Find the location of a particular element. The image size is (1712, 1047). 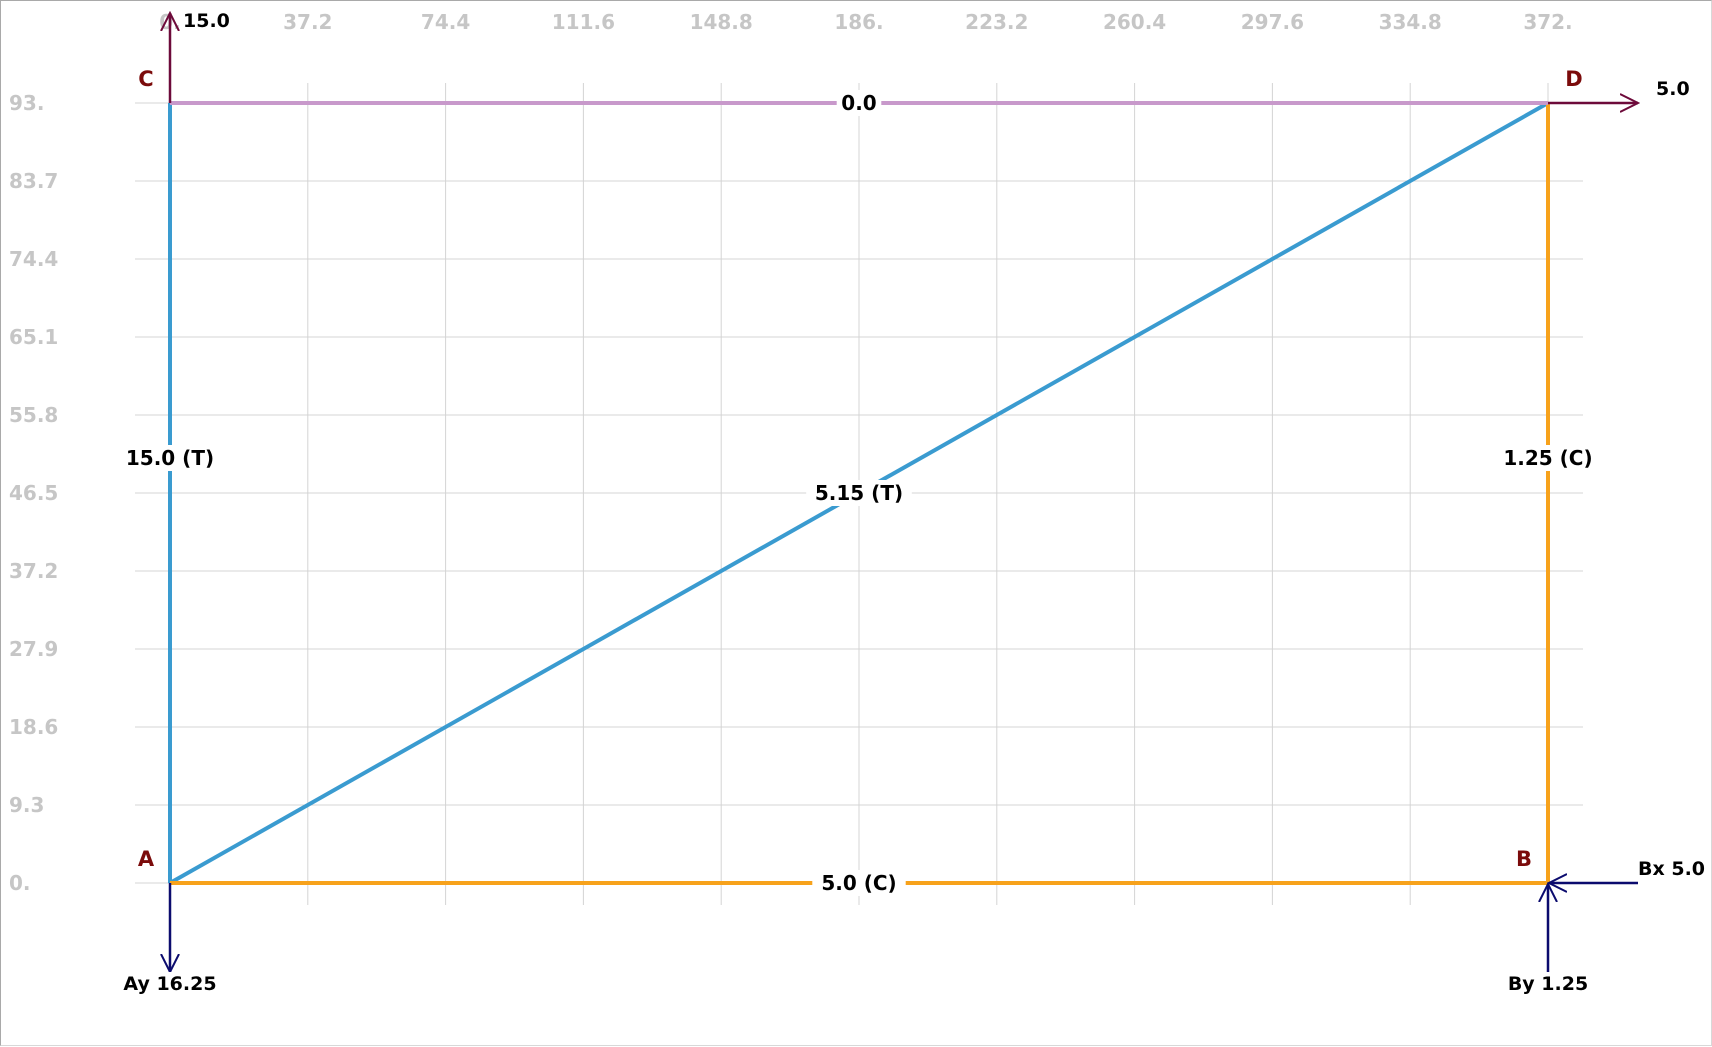

x-tick-label: 74.4 is located at coordinates (445, 22).